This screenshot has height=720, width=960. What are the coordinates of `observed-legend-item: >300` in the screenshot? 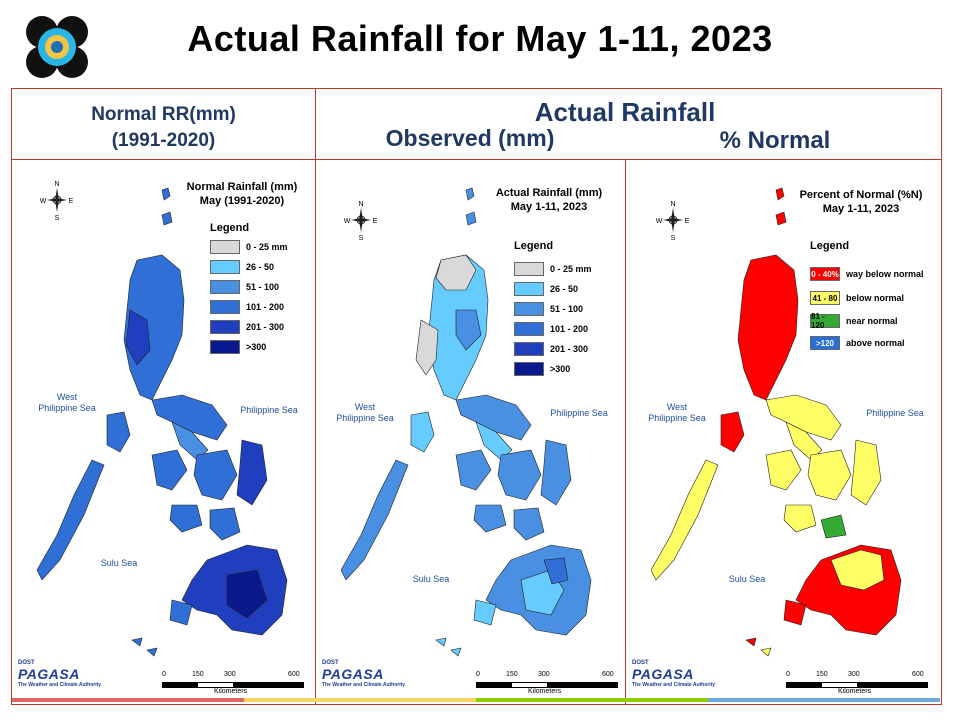 It's located at (542, 369).